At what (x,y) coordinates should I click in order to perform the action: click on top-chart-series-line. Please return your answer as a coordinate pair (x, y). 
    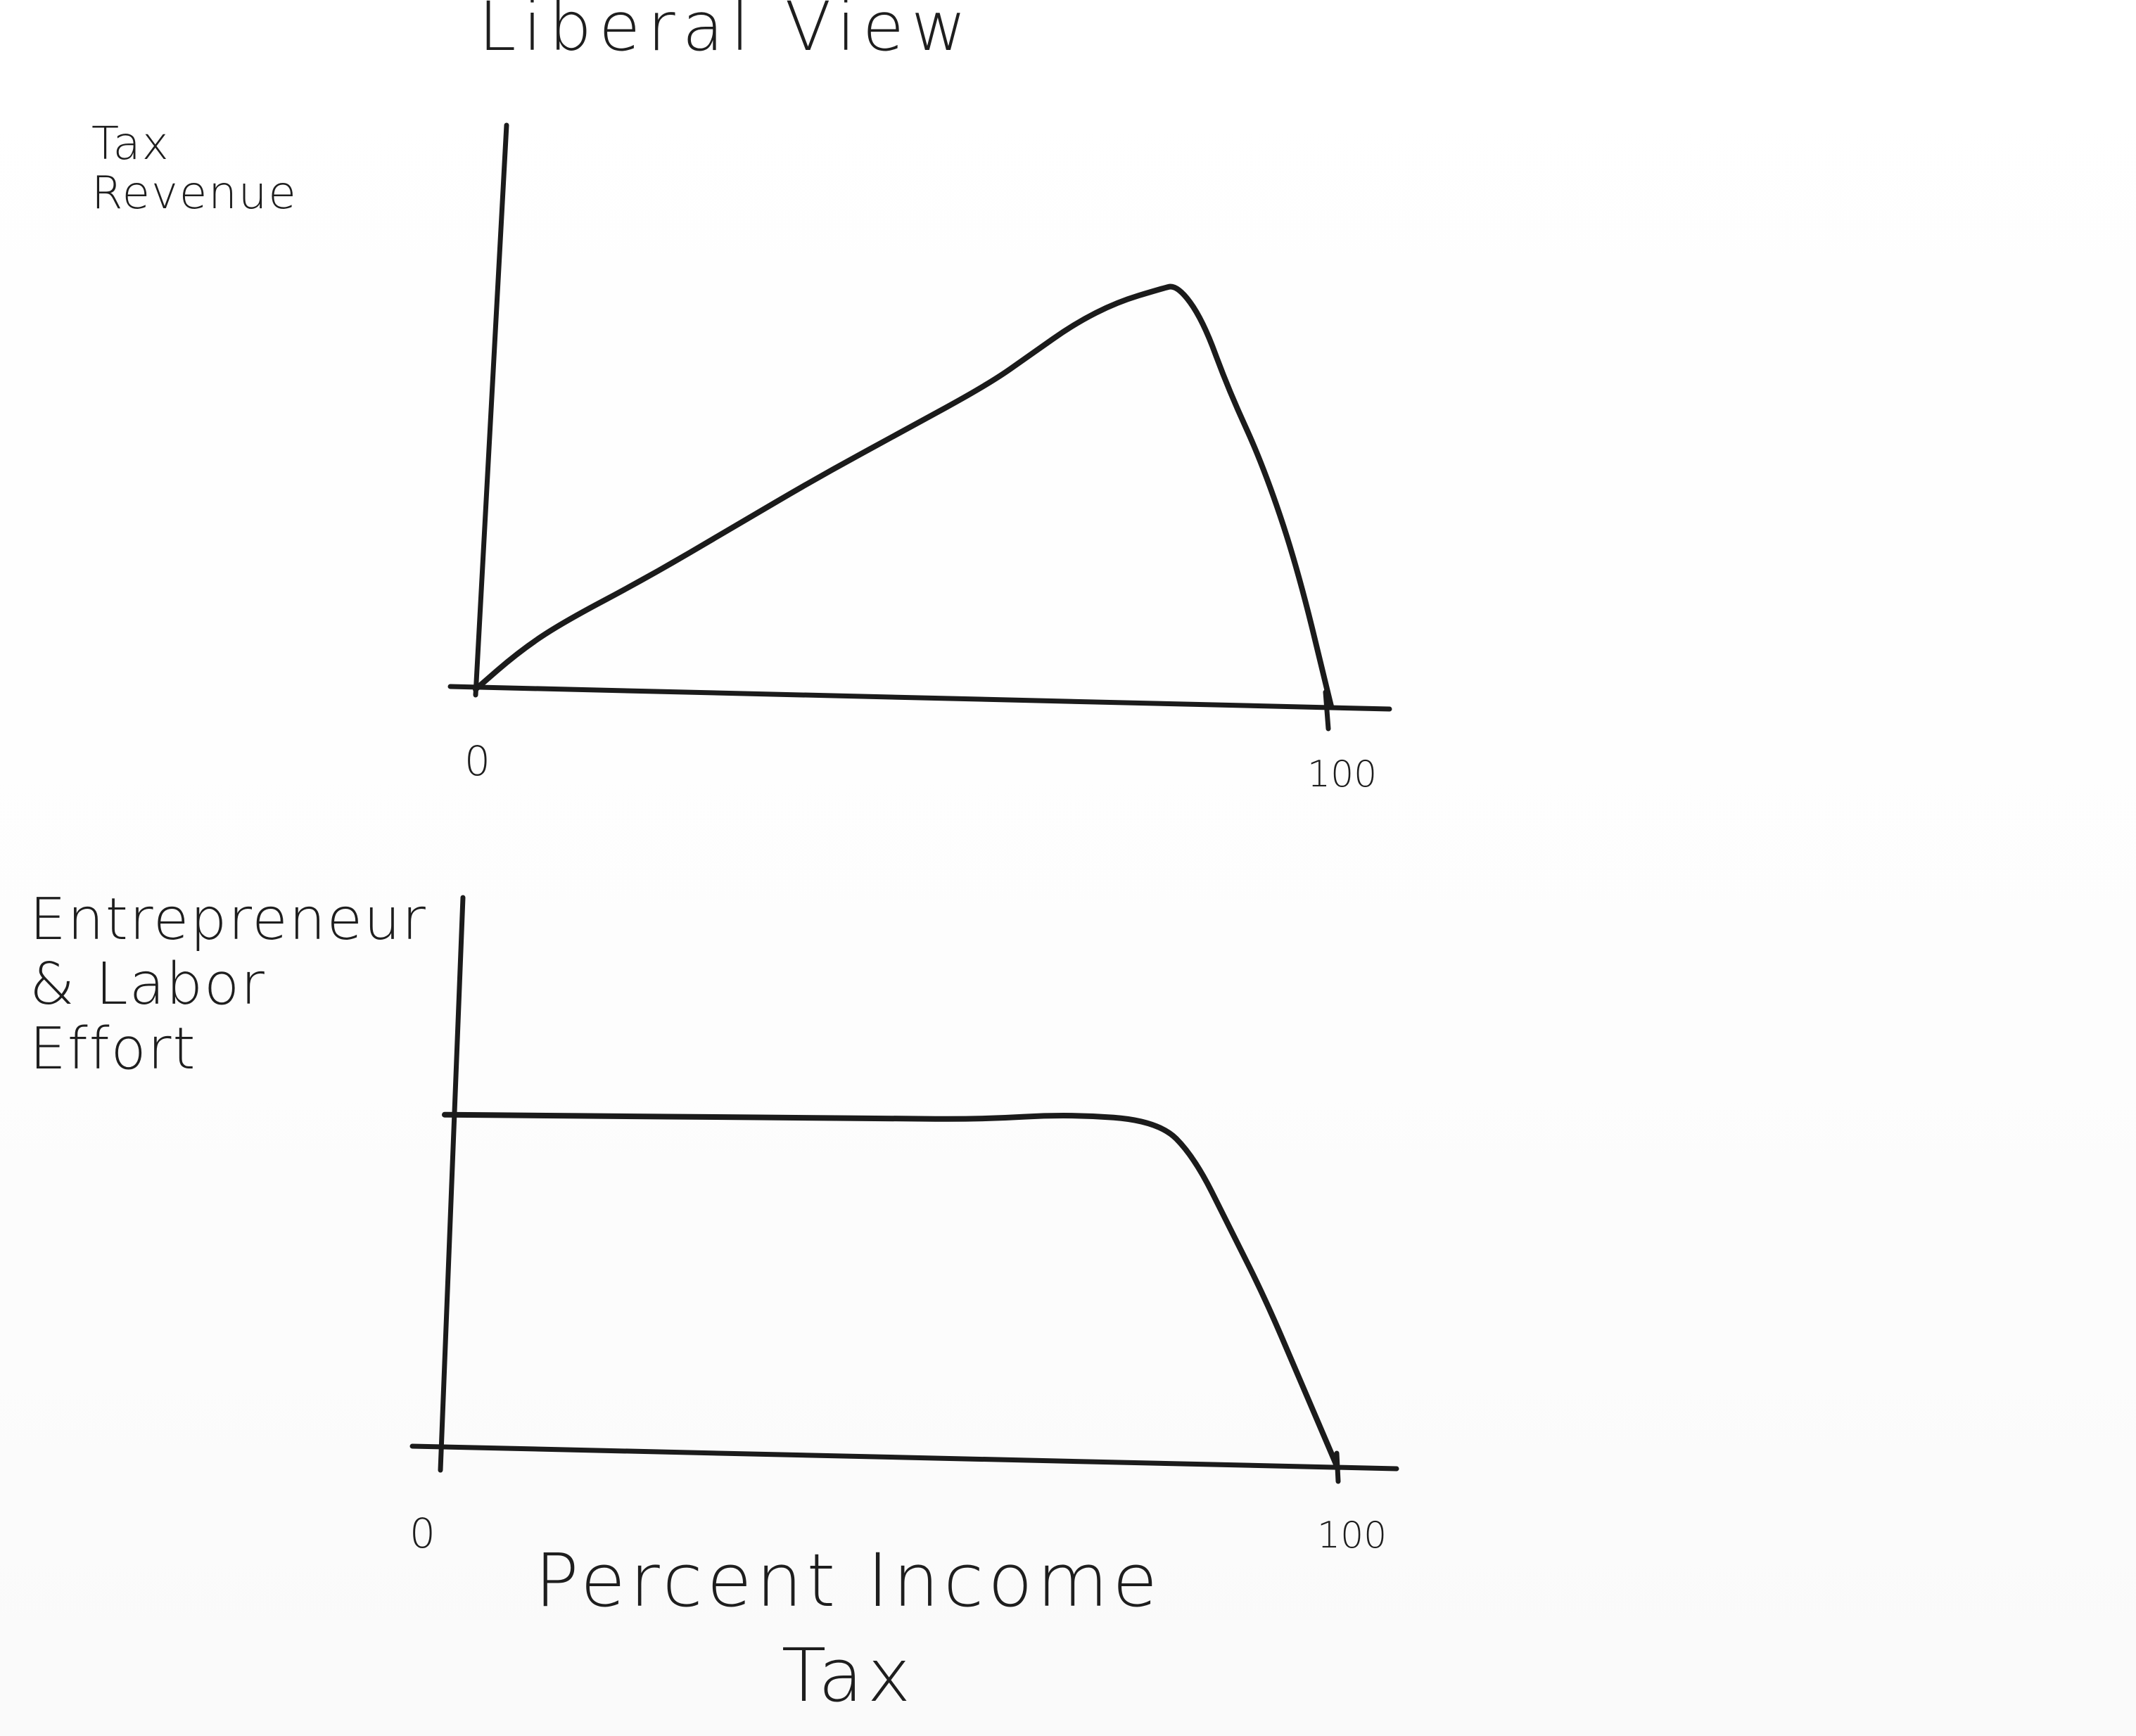
    Looking at the image, I should click on (903, 496).